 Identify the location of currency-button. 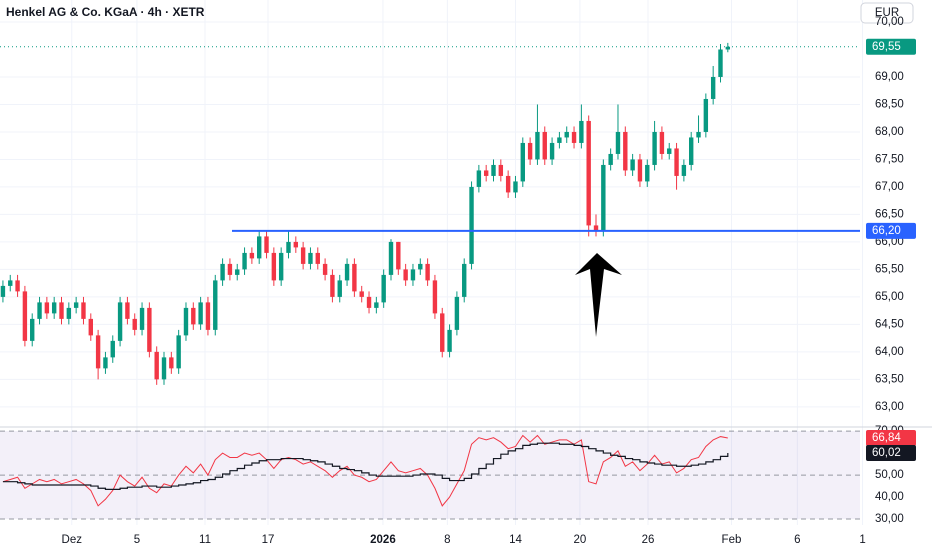
(887, 13).